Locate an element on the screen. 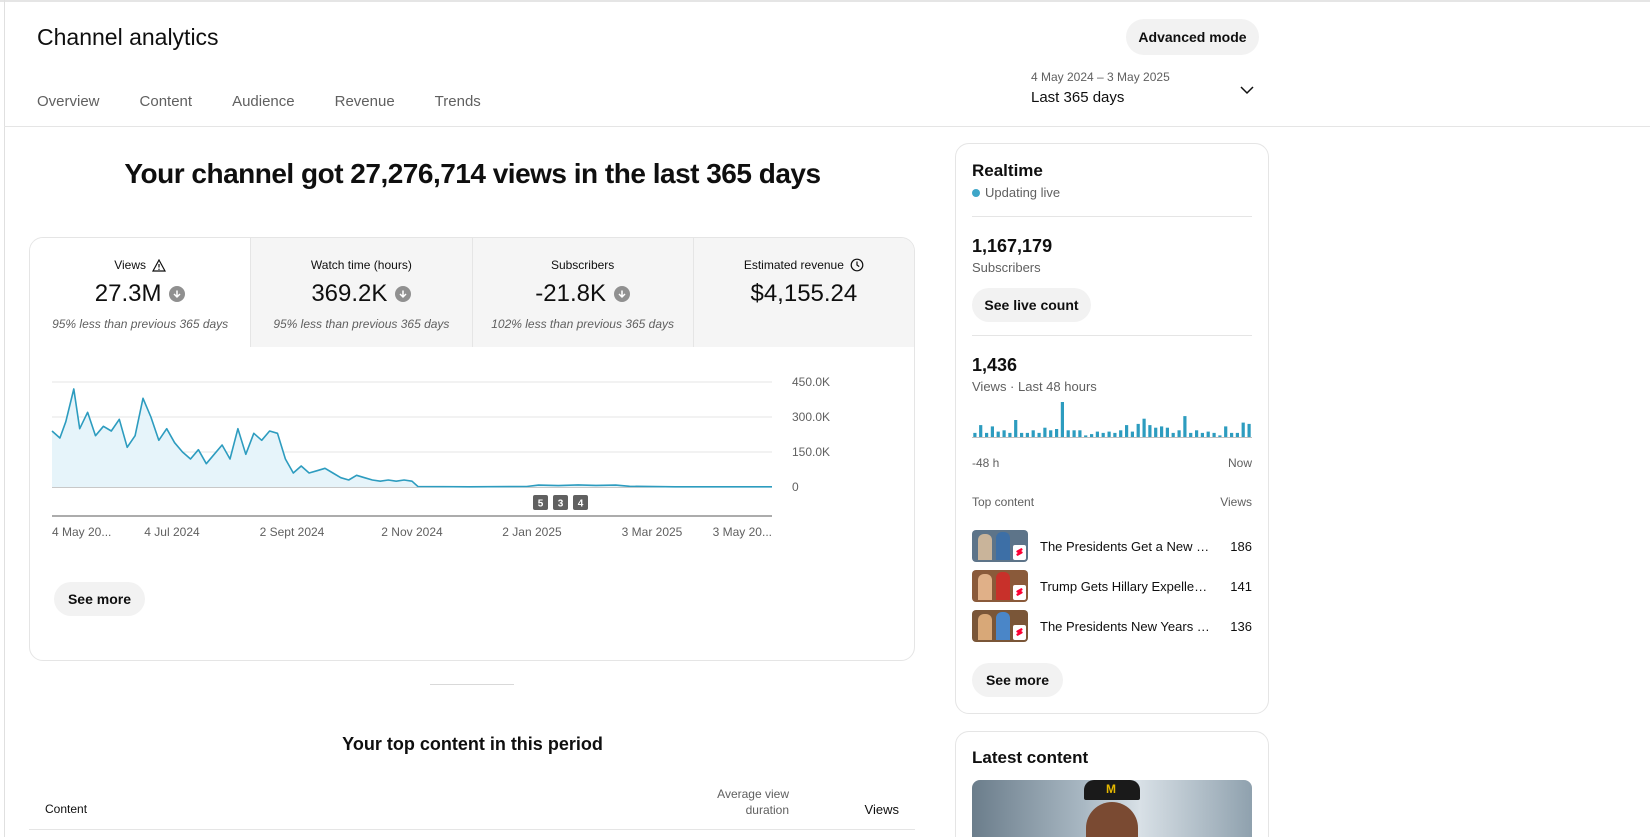 This screenshot has height=837, width=1650. metric-note: 95% less than previous 365 days is located at coordinates (361, 324).